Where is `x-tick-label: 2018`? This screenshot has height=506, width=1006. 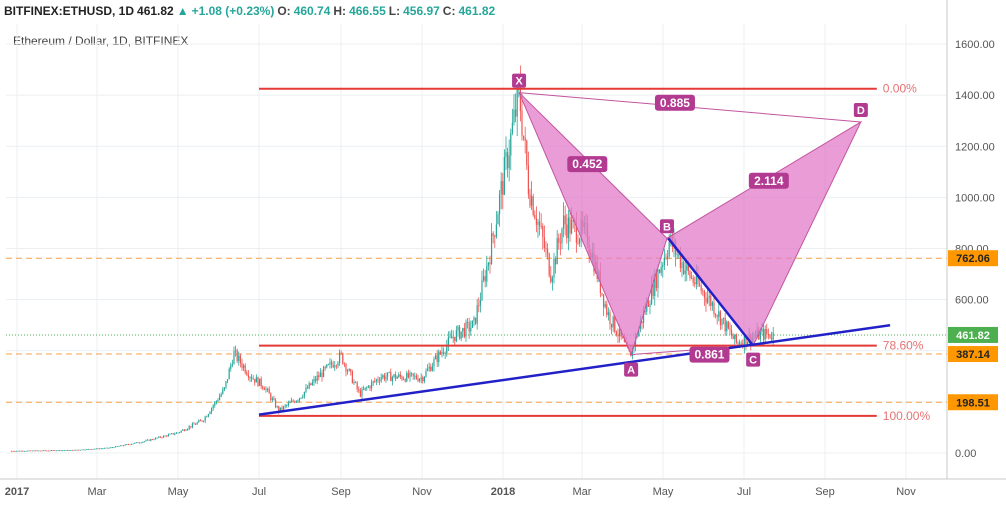 x-tick-label: 2018 is located at coordinates (503, 492).